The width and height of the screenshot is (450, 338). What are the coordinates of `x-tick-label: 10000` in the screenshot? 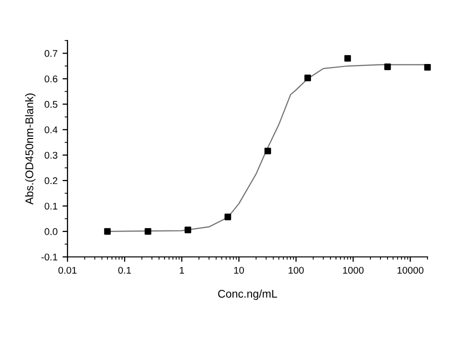 It's located at (411, 270).